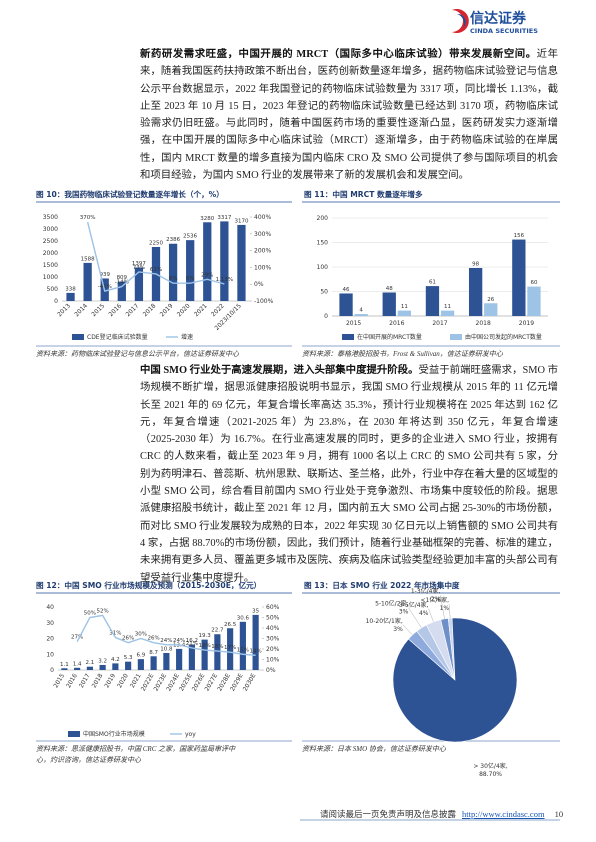 This screenshot has height=842, width=596. Describe the element at coordinates (81, 310) in the screenshot. I see `x-tick-label: 2014` at that location.